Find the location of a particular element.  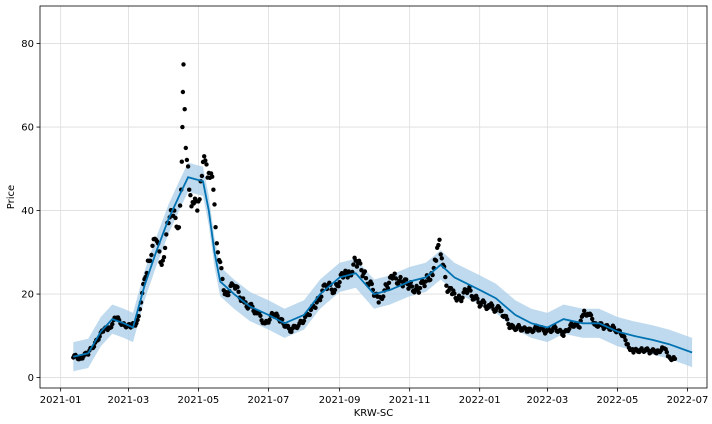

y-axis-label: Price is located at coordinates (11, 197).